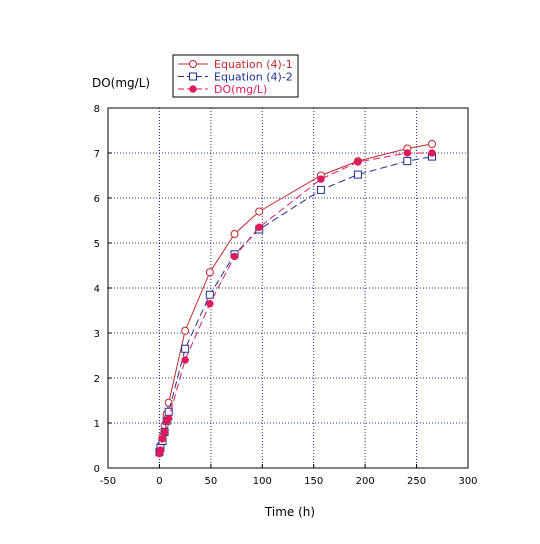  What do you see at coordinates (467, 481) in the screenshot?
I see `x-tick-label: 300` at bounding box center [467, 481].